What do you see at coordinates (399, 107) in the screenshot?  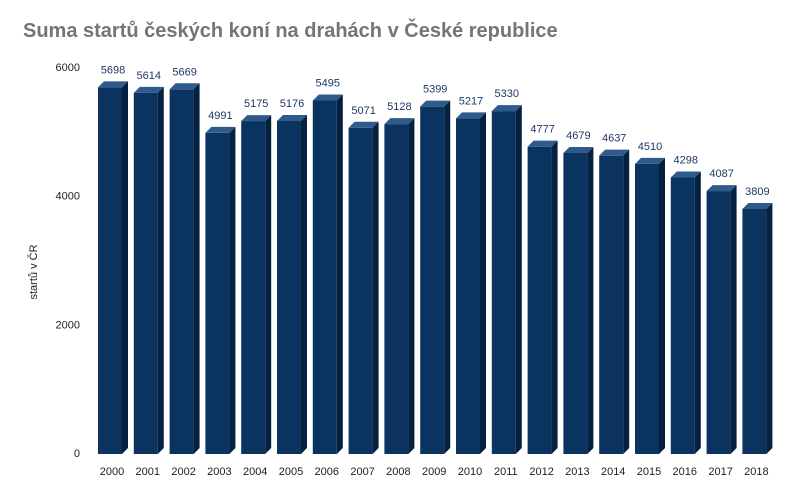 I see `data-label: 5128` at bounding box center [399, 107].